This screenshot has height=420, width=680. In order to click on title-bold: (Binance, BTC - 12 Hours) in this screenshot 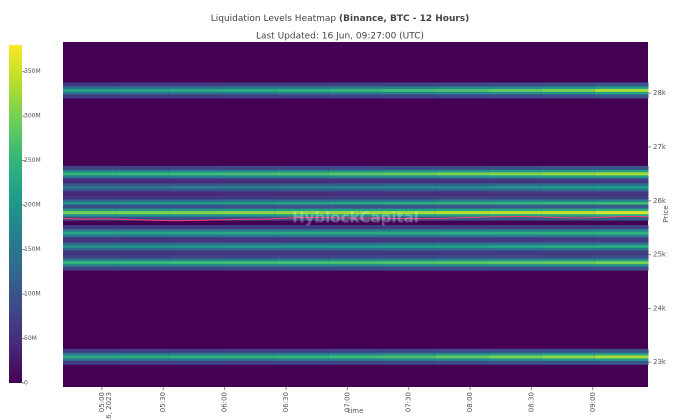, I will do `click(404, 19)`.